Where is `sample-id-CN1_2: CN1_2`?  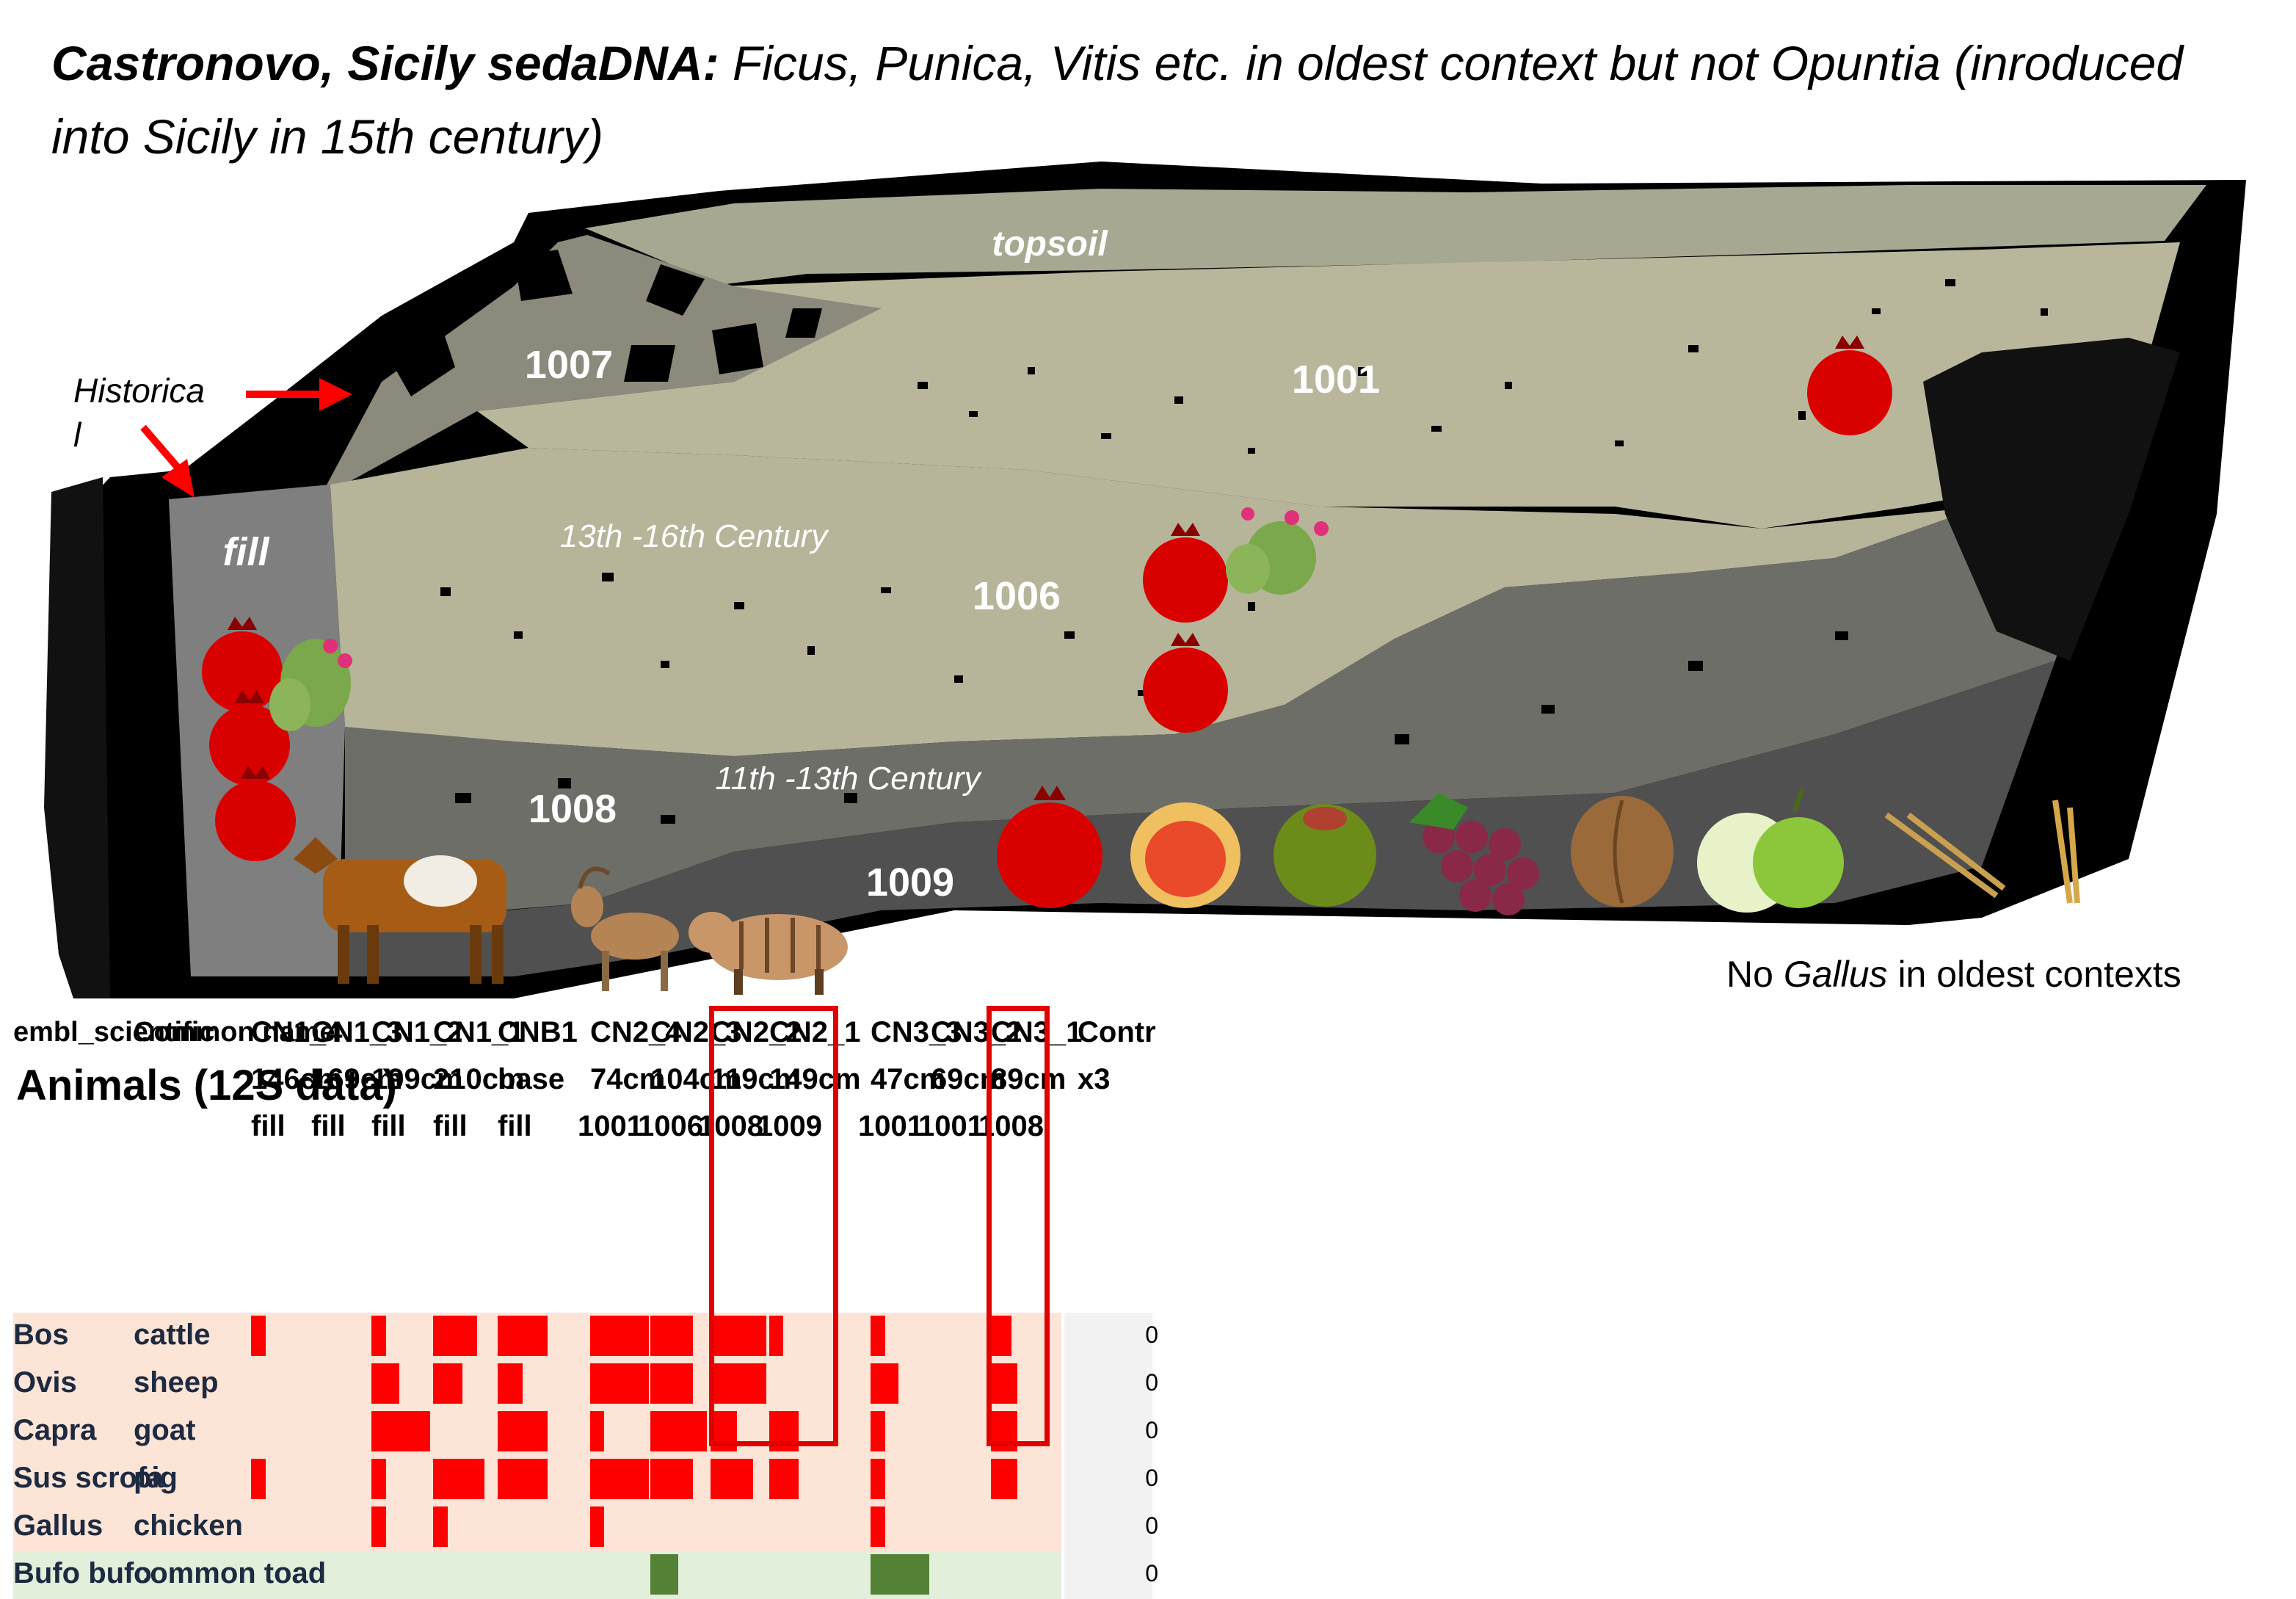
sample-id-CN1_2: CN1_2 is located at coordinates (417, 1032).